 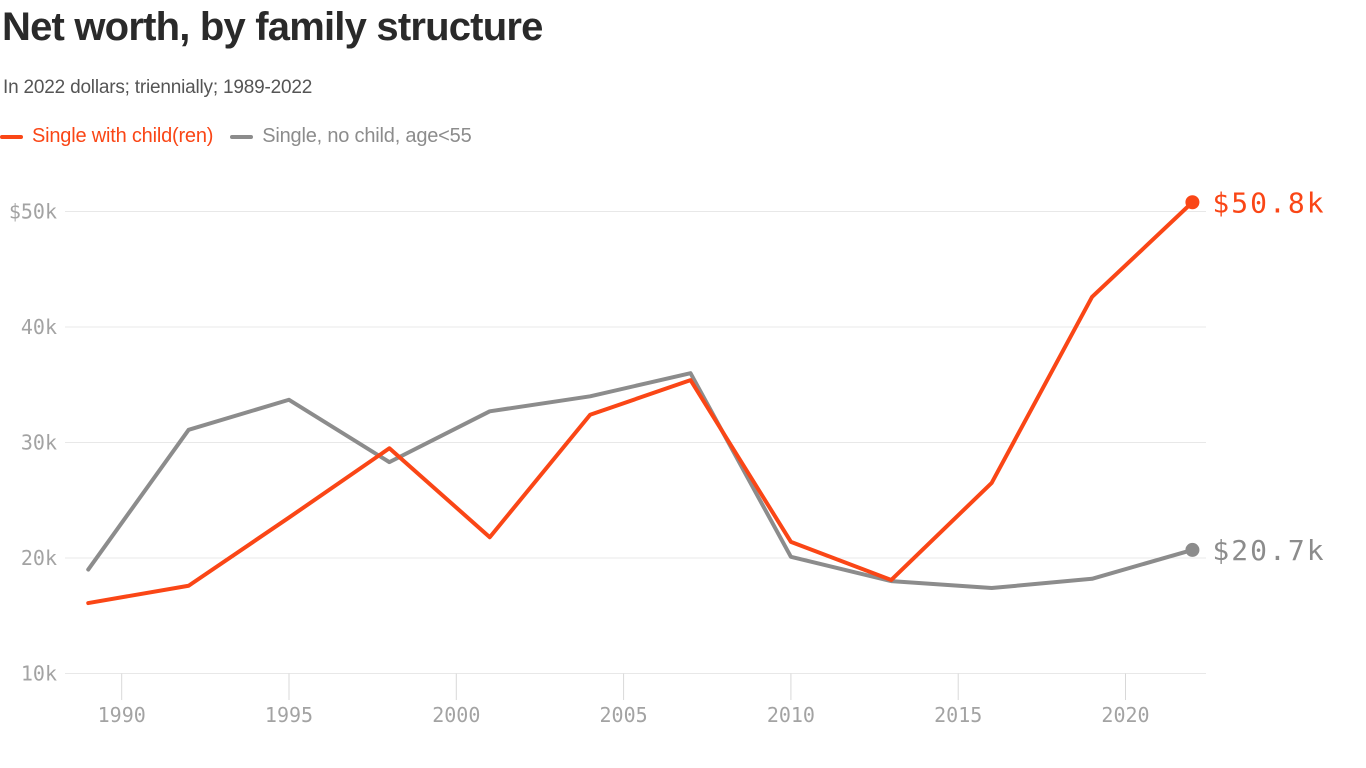 What do you see at coordinates (11, 136) in the screenshot?
I see `legend-swatch-orange-icon` at bounding box center [11, 136].